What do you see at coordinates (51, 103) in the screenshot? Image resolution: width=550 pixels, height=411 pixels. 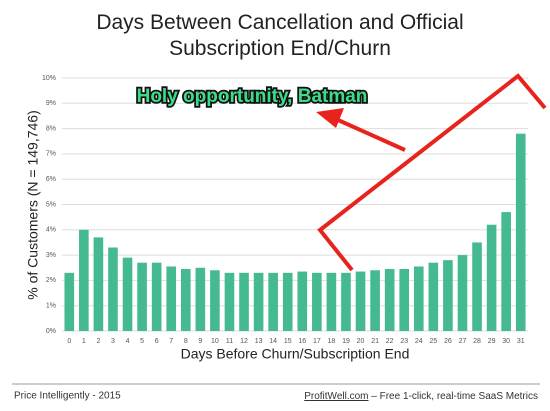 I see `y-tick-label: 9%` at bounding box center [51, 103].